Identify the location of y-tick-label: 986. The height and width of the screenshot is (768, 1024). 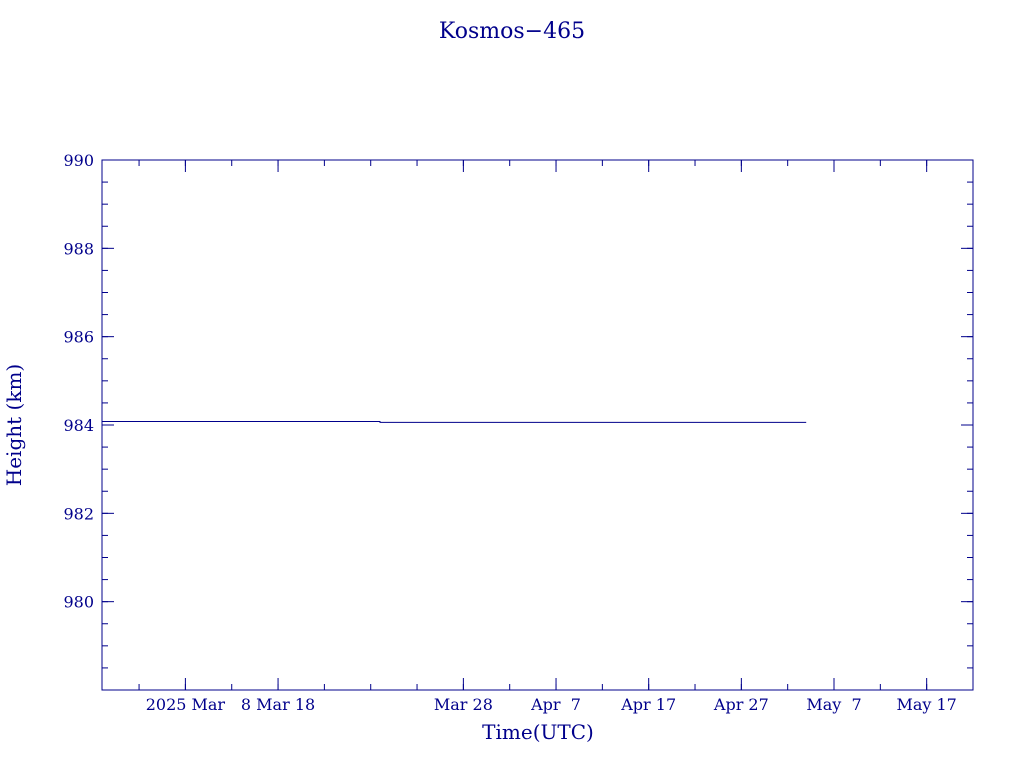
(78, 337).